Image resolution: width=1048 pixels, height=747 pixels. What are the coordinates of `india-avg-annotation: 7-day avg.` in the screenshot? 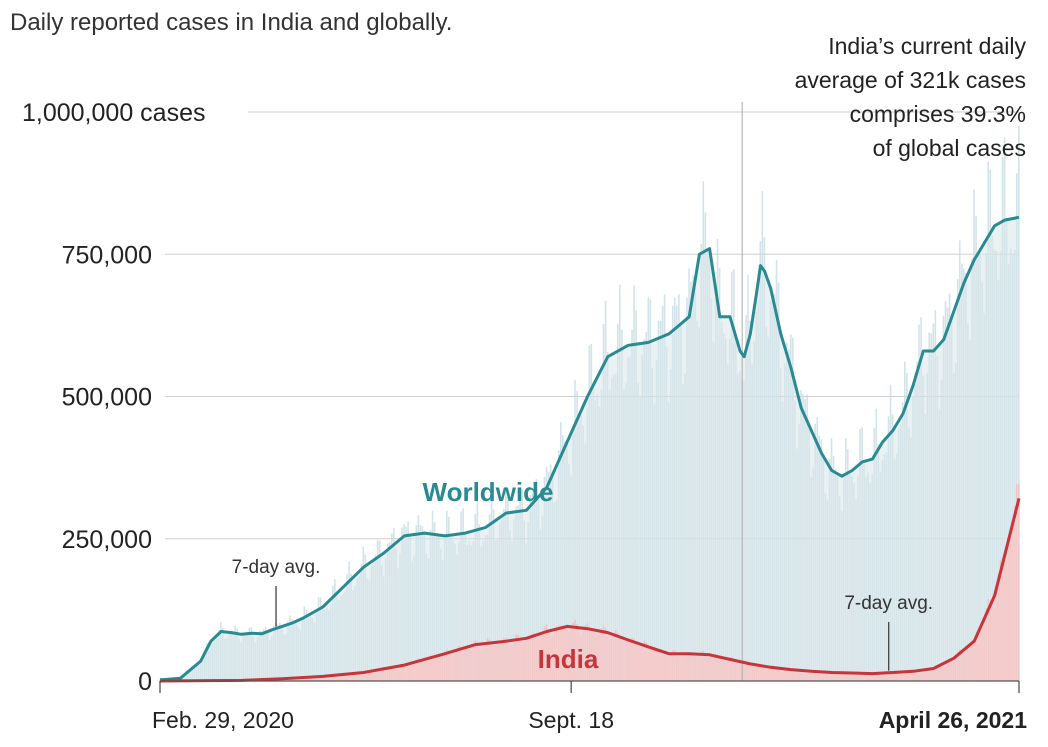 It's located at (888, 603).